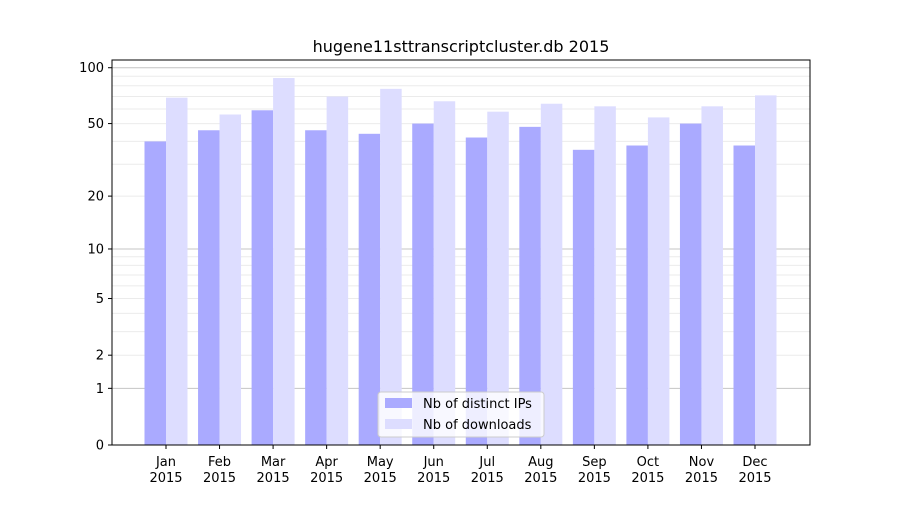 The image size is (900, 505). Describe the element at coordinates (95, 249) in the screenshot. I see `y-tick-label: 10` at that location.